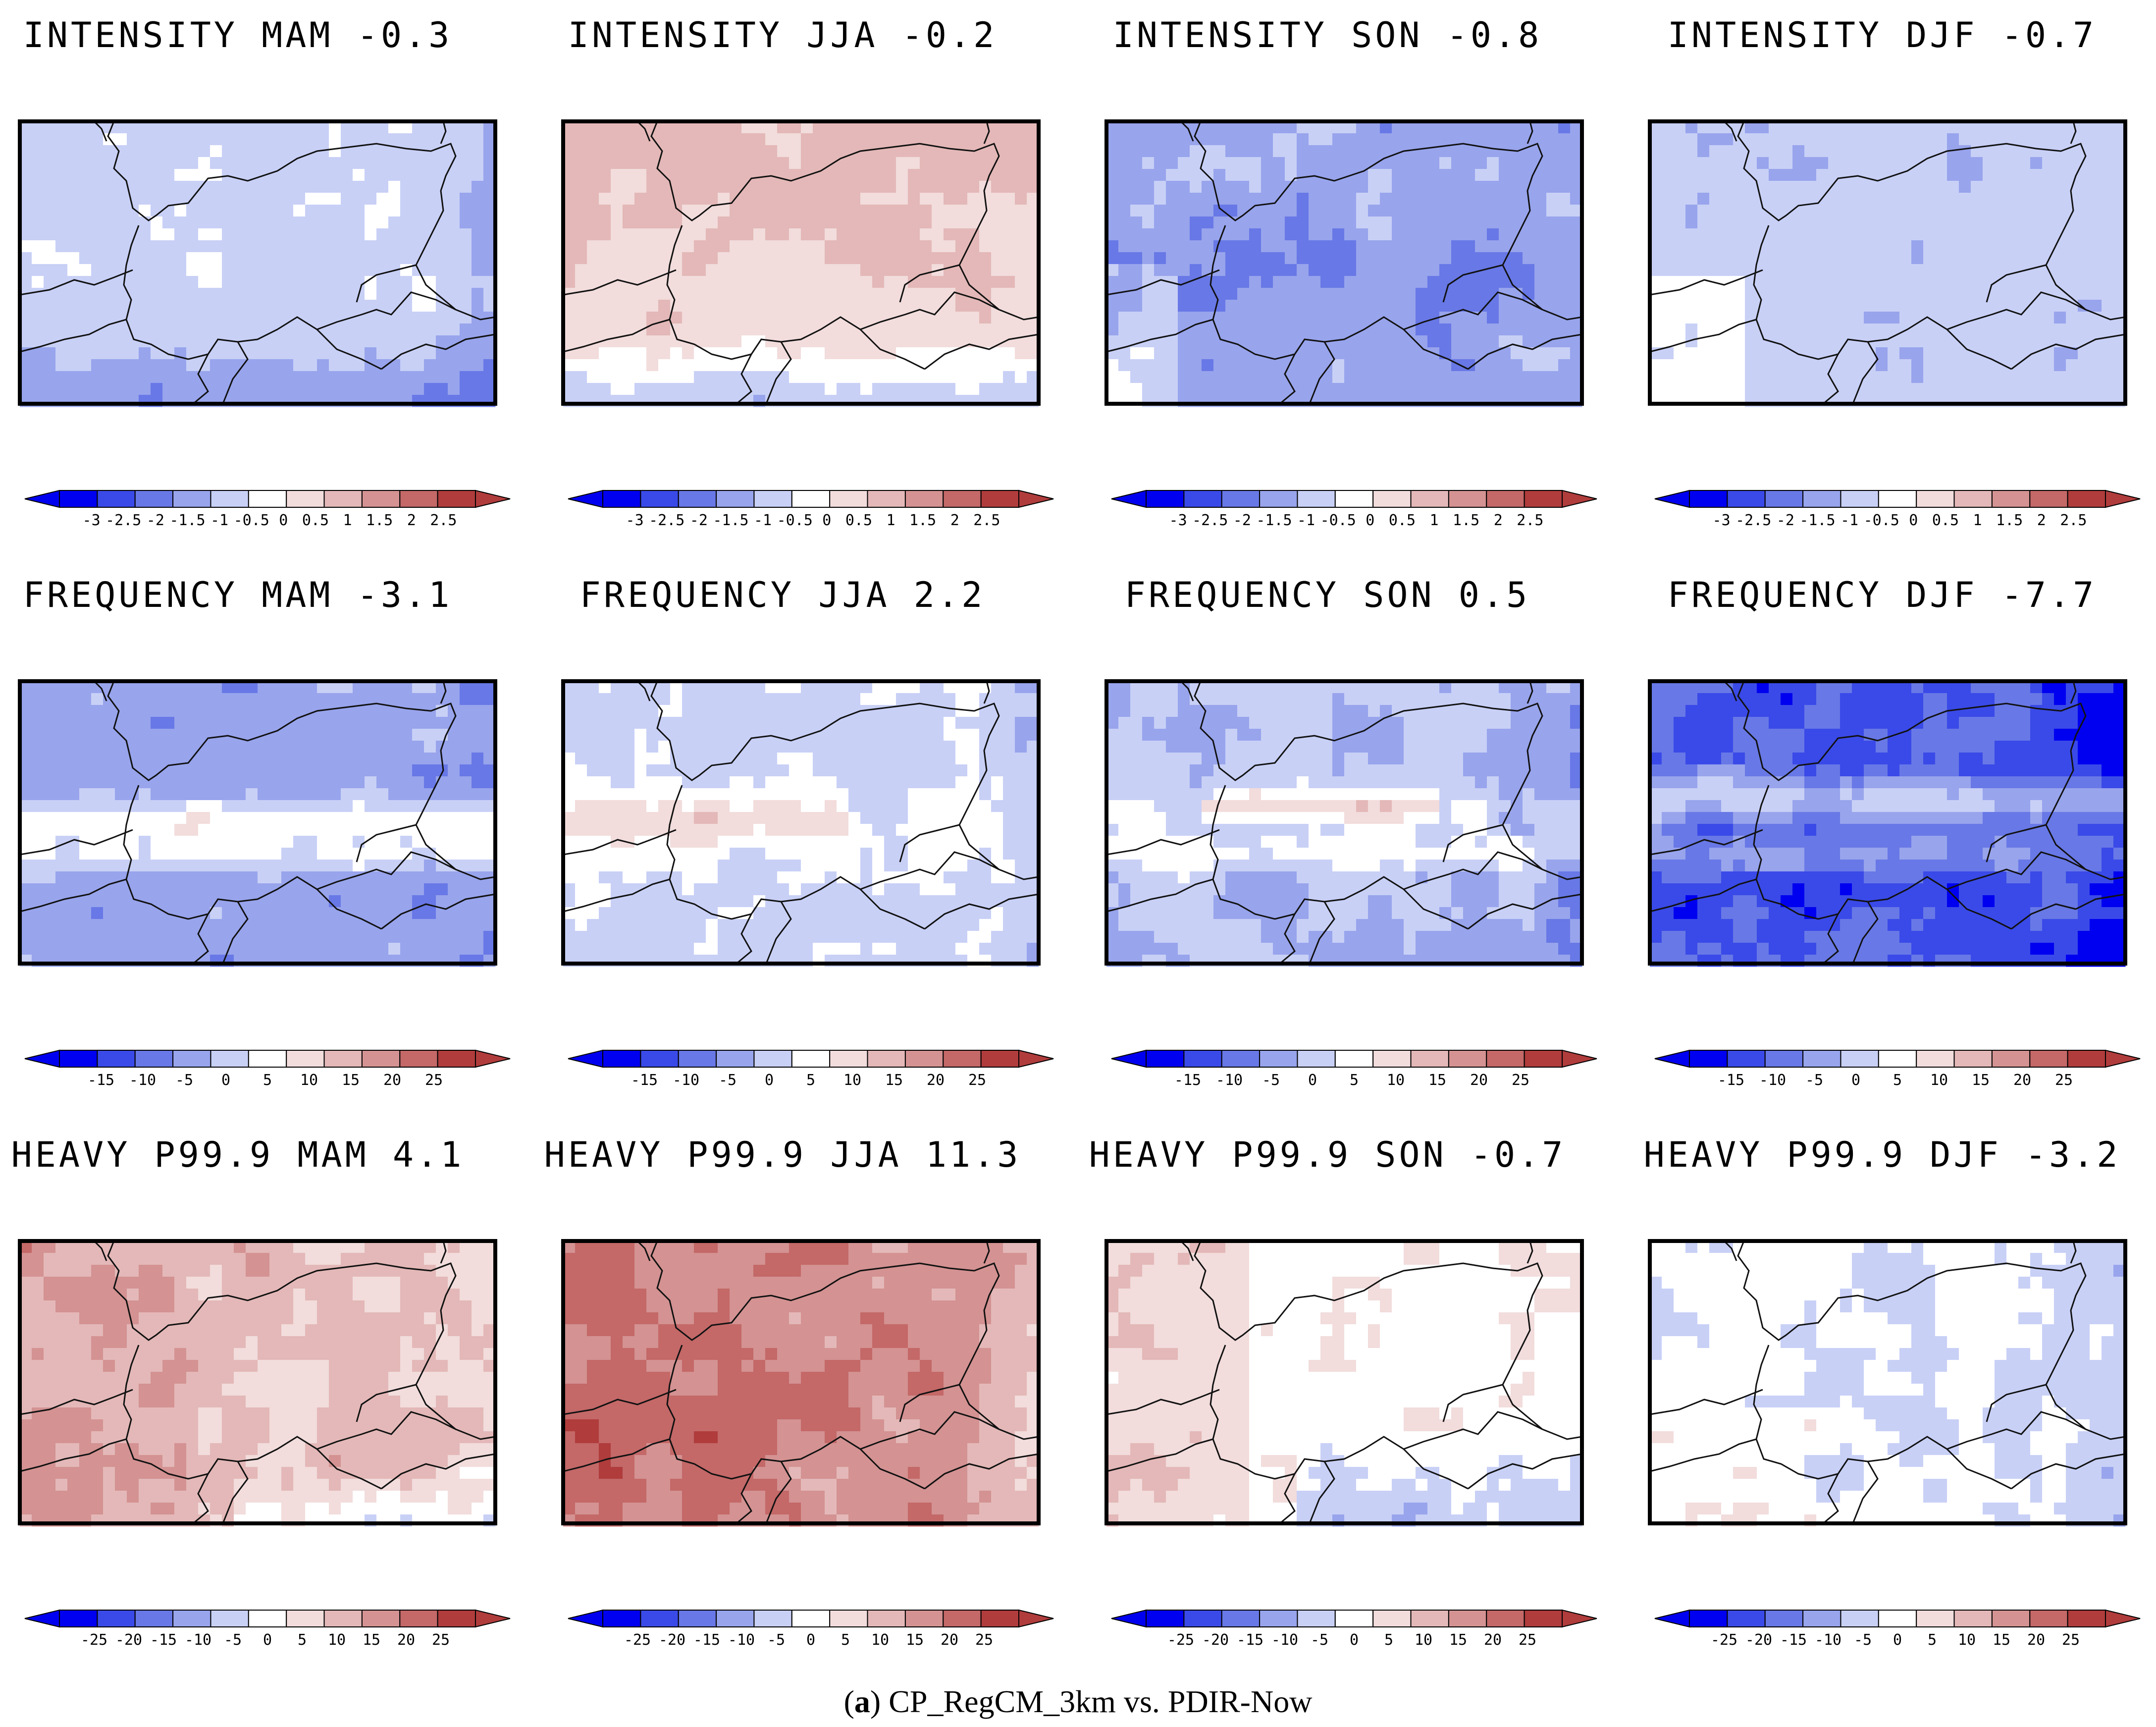 The image size is (2156, 1727). What do you see at coordinates (1530, 520) in the screenshot?
I see `colorbar-tick-label: 2.5` at bounding box center [1530, 520].